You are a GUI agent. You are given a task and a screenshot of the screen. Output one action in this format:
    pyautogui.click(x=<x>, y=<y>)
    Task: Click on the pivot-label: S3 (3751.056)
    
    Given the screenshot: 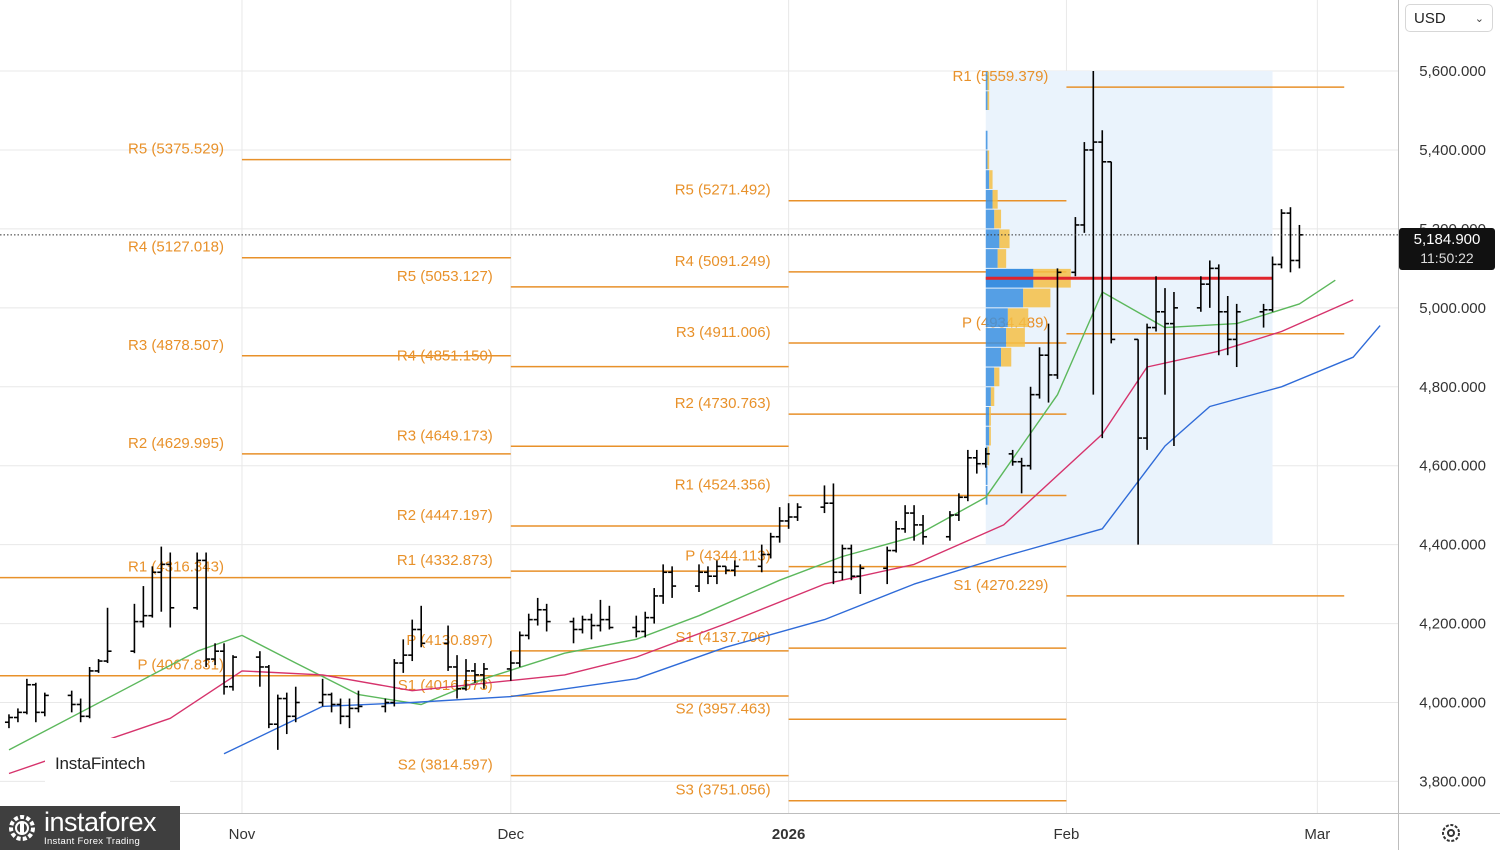 What is the action you would take?
    pyautogui.click(x=723, y=790)
    